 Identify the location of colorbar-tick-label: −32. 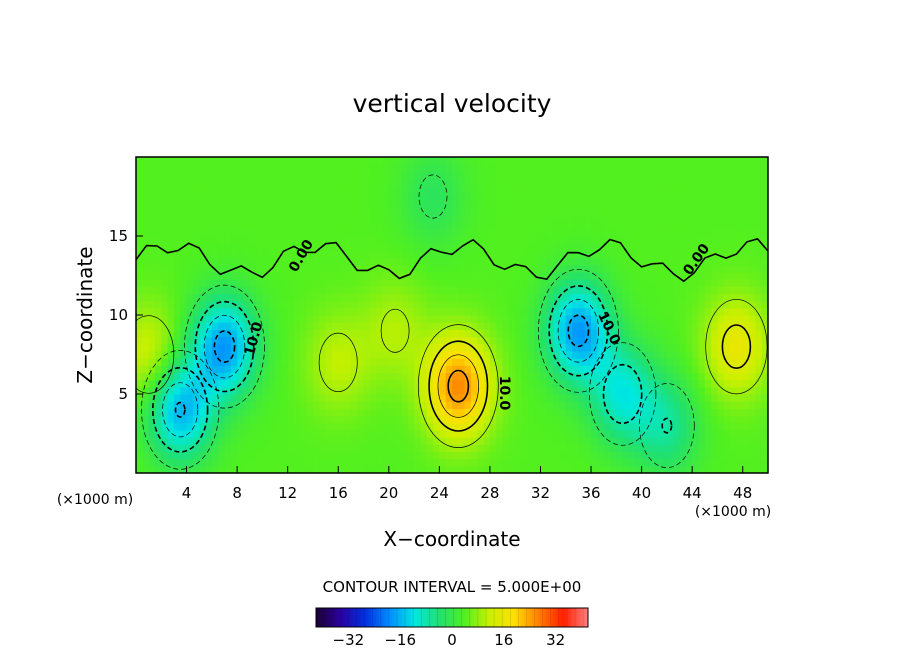
(349, 640).